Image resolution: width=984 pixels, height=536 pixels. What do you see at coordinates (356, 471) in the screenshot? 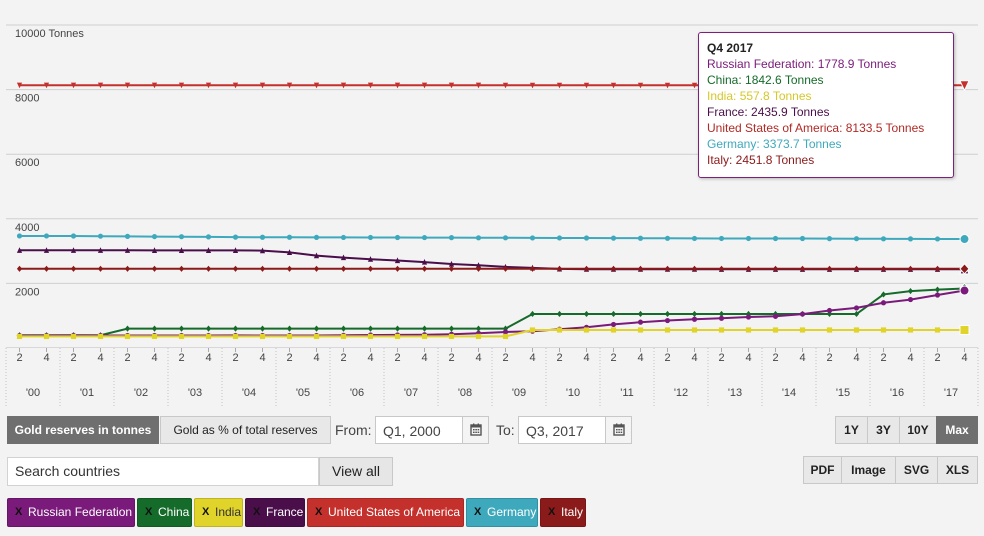
I see `view-all-button: View all` at bounding box center [356, 471].